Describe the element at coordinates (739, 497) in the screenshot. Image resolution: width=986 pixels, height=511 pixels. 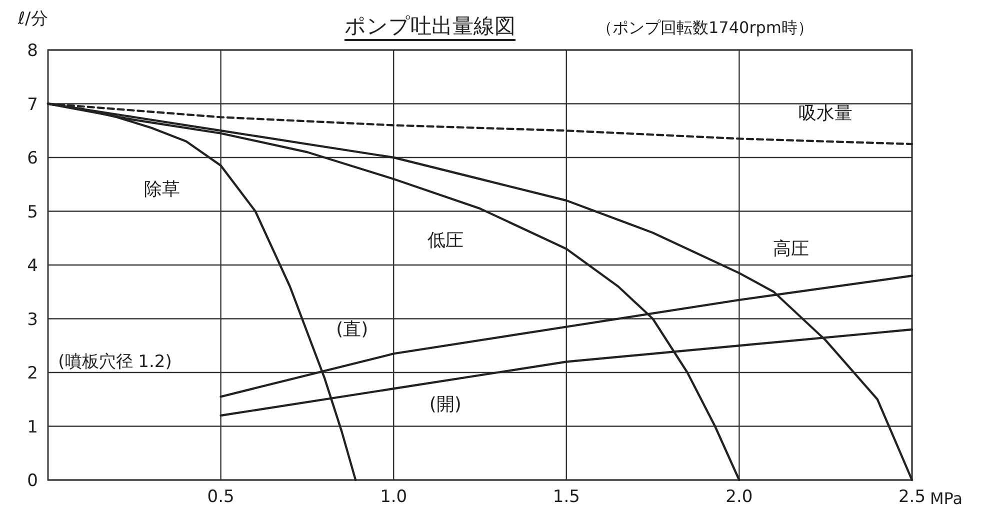
I see `x-tick-label: 2.0` at that location.